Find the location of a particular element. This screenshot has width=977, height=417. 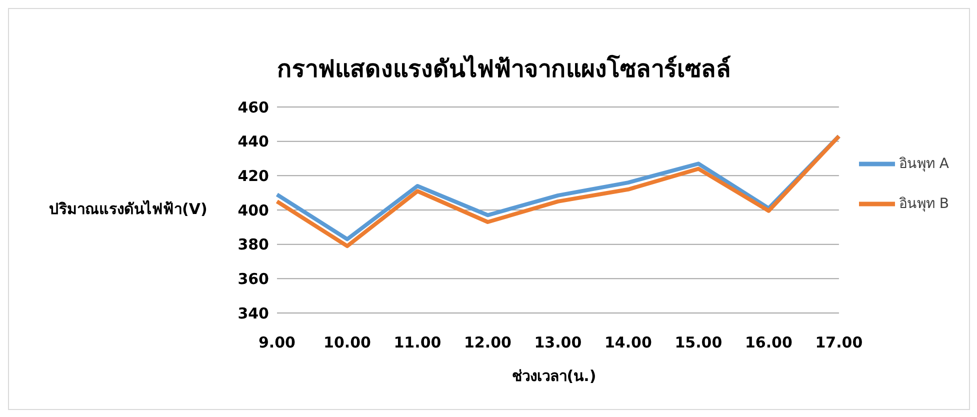

chart-title: กราฟแสดงแรงดันไฟฟ้าจากแผงโซลาร์เซลล์ is located at coordinates (504, 69).